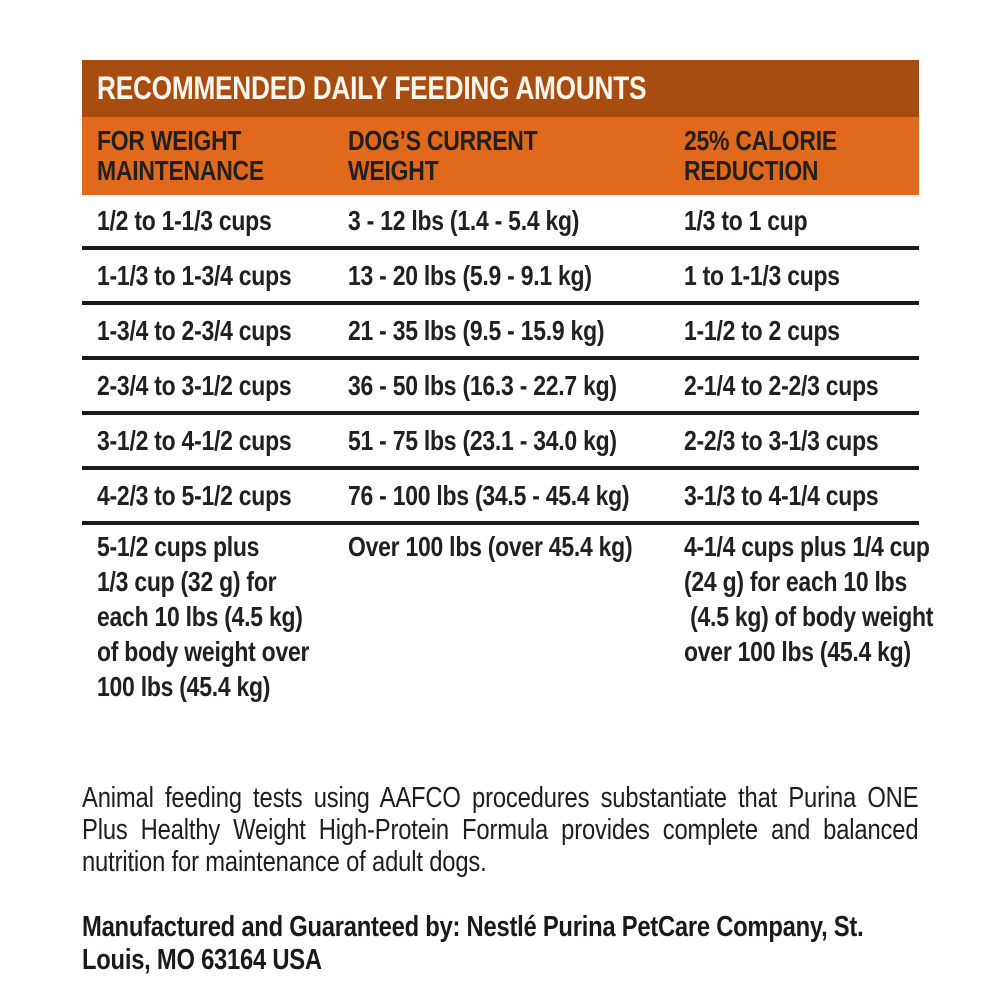  Describe the element at coordinates (184, 220) in the screenshot. I see `cell-maintenance-text: 1/2 to 1-1/3 cups` at that location.